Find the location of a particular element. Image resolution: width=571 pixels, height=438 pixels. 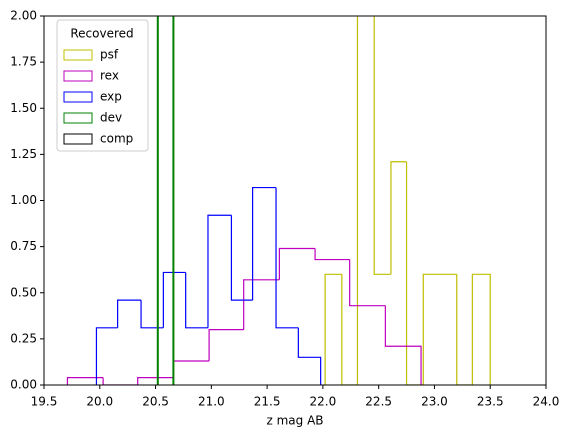

x-tick-label: 22.5 is located at coordinates (378, 402).